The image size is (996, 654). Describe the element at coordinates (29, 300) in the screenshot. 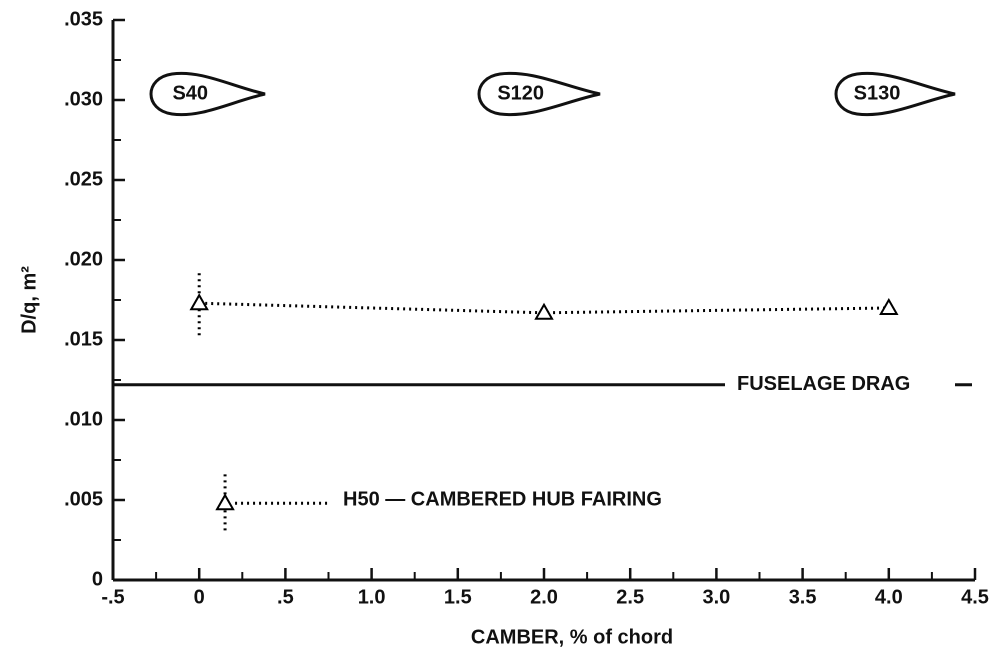

I see `y-axis-label: D/q, m²` at that location.